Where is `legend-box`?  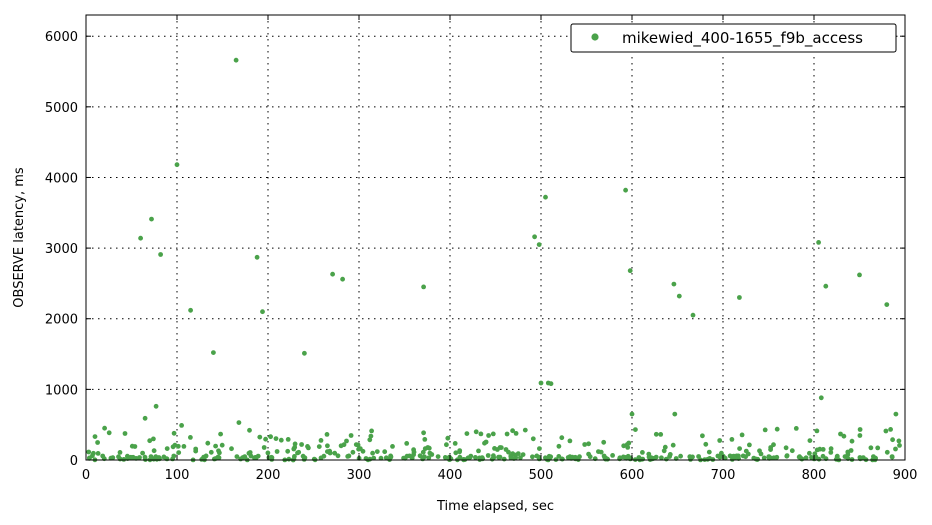
legend-box is located at coordinates (733, 38).